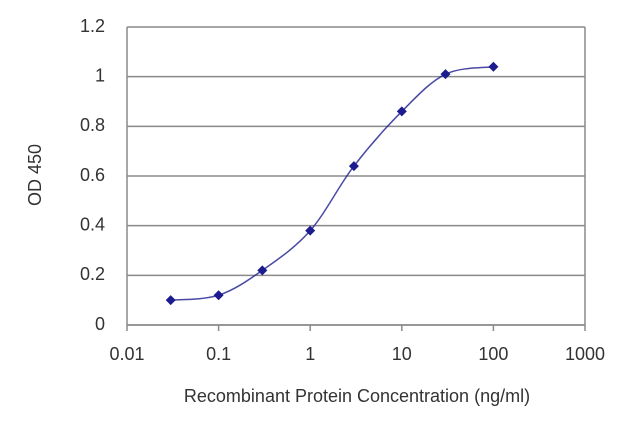 The height and width of the screenshot is (427, 640). Describe the element at coordinates (92, 26) in the screenshot. I see `y-tick-label: 1.2` at that location.